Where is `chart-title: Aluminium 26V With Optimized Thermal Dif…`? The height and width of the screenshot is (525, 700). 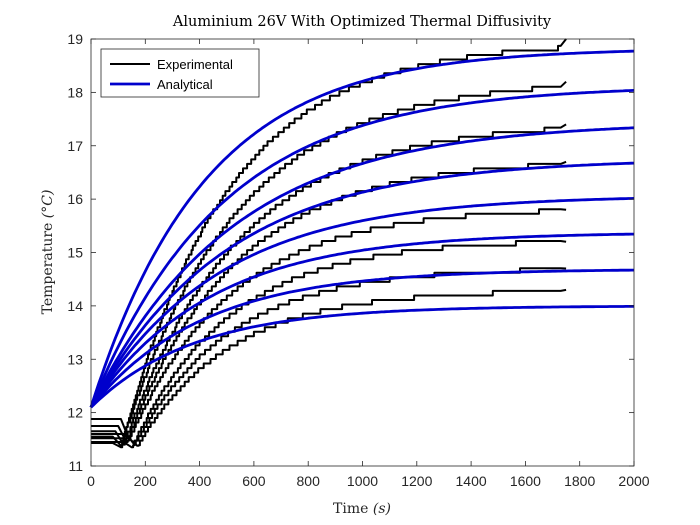
chart-title: Aluminium 26V With Optimized Thermal Dif… is located at coordinates (362, 22).